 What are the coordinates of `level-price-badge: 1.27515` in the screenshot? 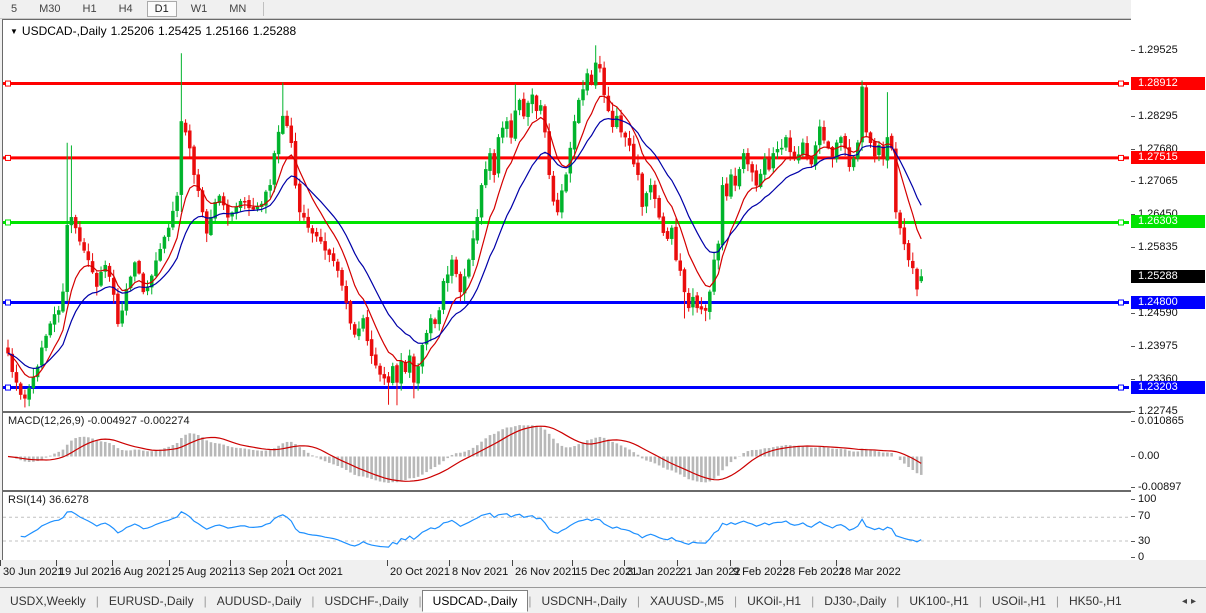 It's located at (1168, 157).